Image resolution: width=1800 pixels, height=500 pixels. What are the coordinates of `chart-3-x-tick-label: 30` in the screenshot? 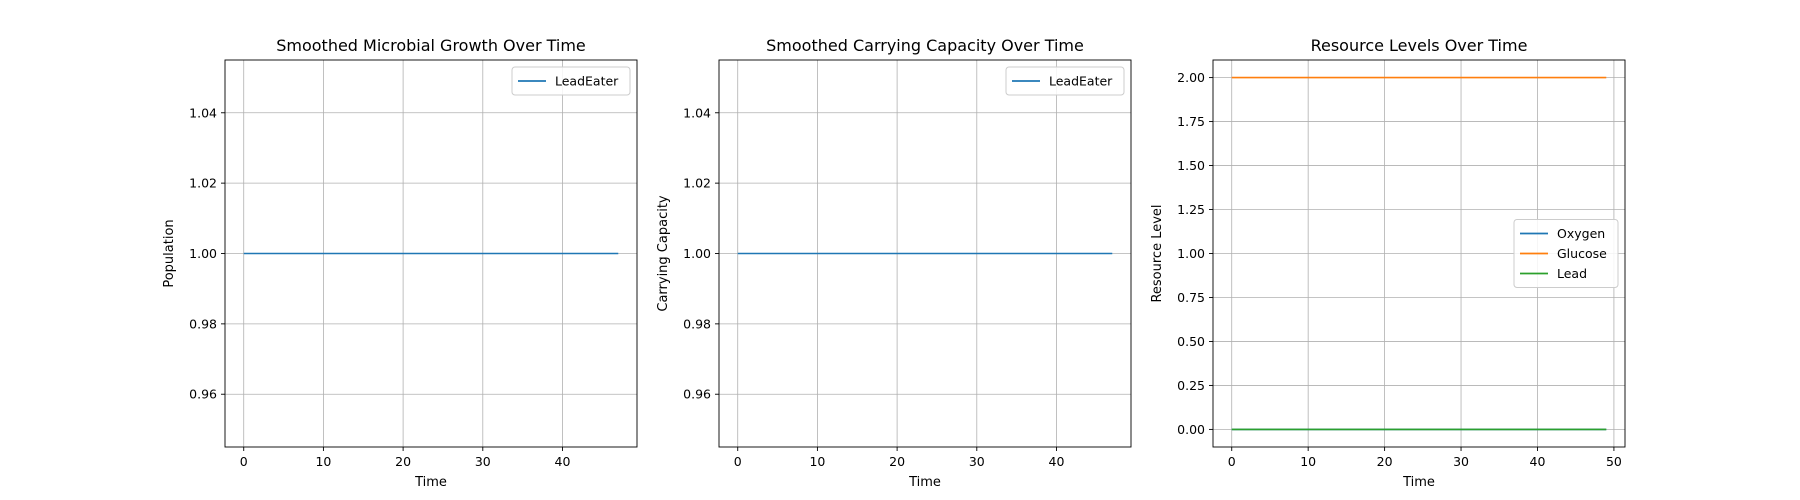 It's located at (1461, 461).